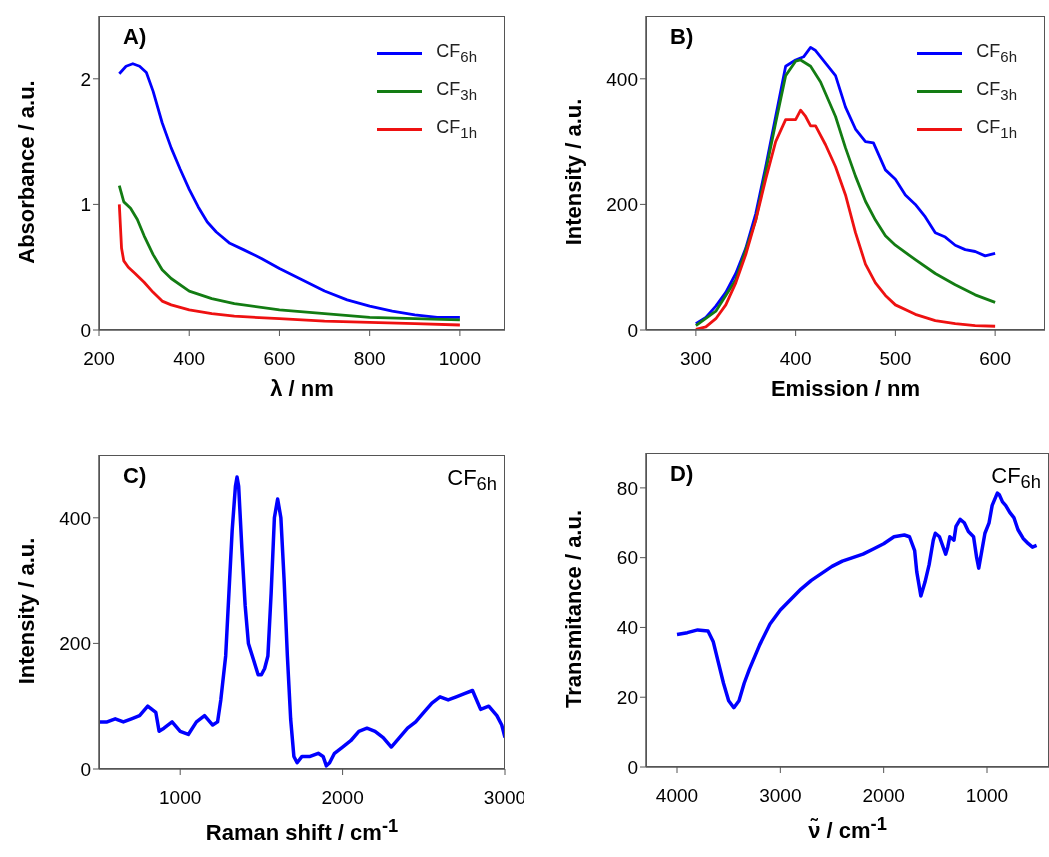  Describe the element at coordinates (369, 359) in the screenshot. I see `x-tick-label: 800` at that location.